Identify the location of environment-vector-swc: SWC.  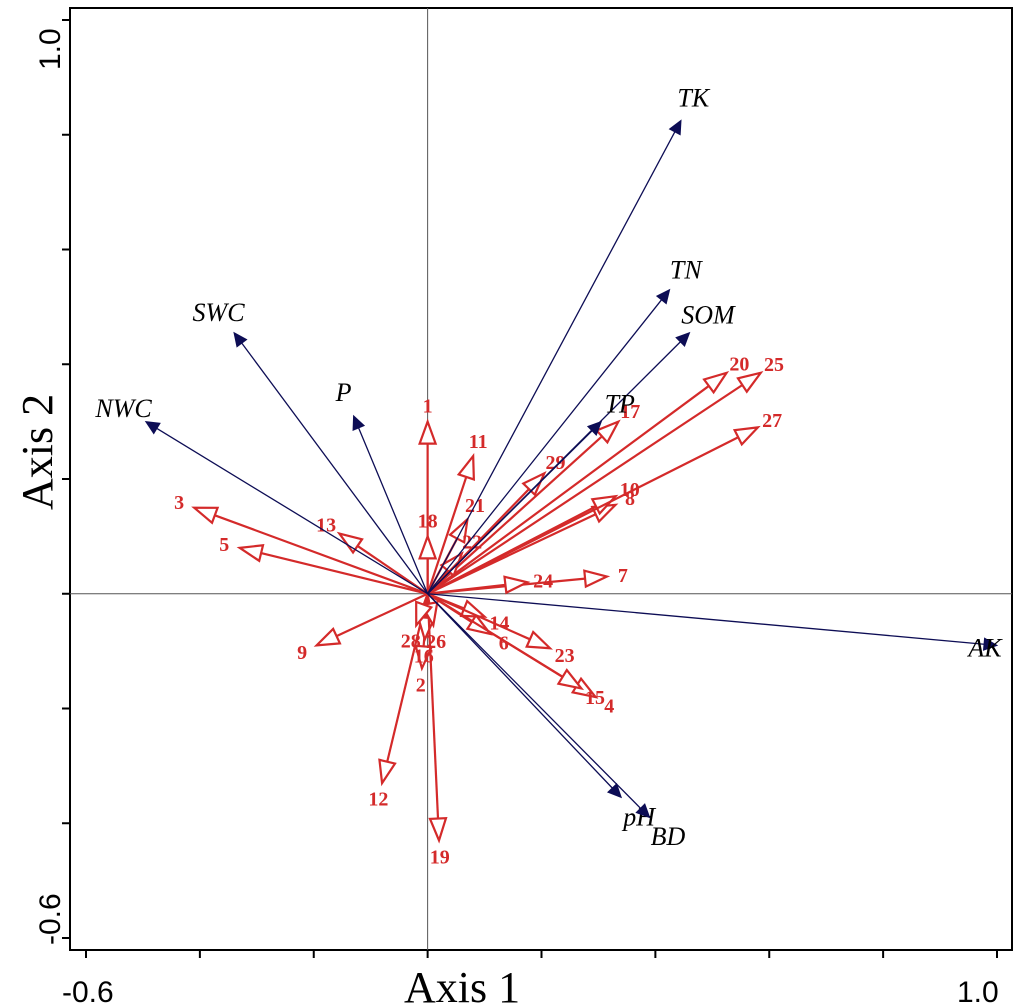
(311, 446).